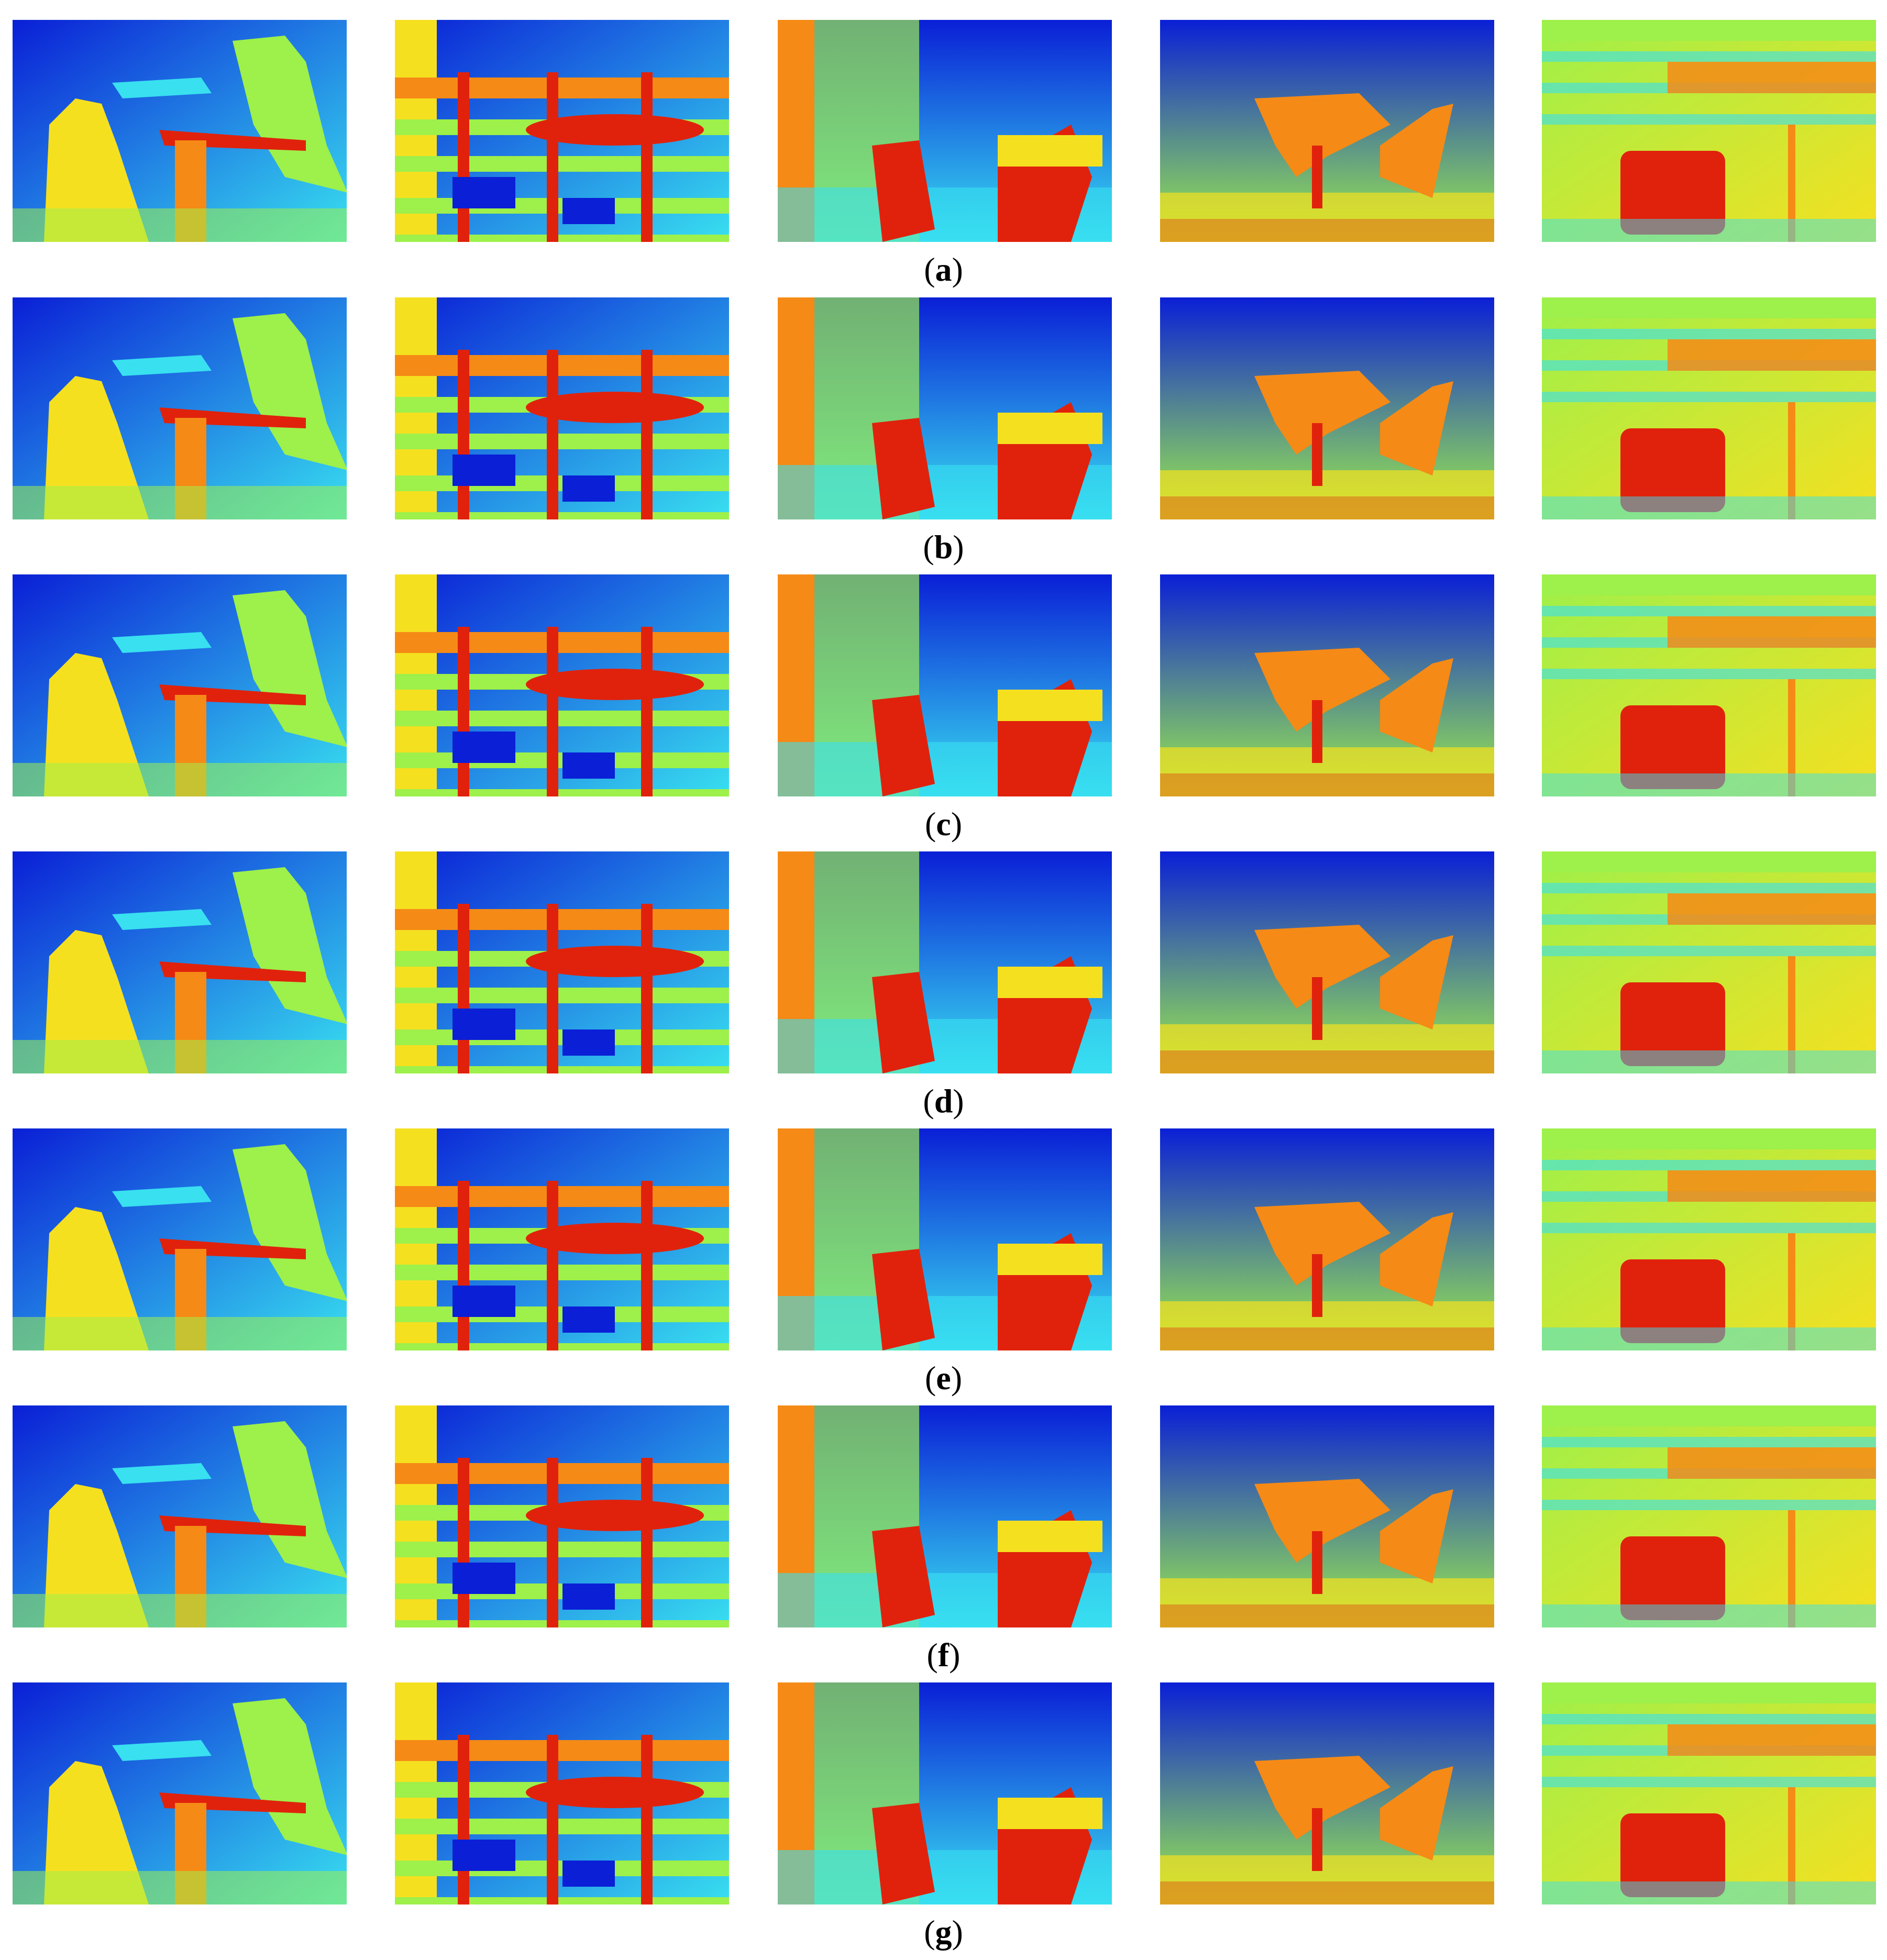  I want to click on subfigure-label-letter: e, so click(943, 1378).